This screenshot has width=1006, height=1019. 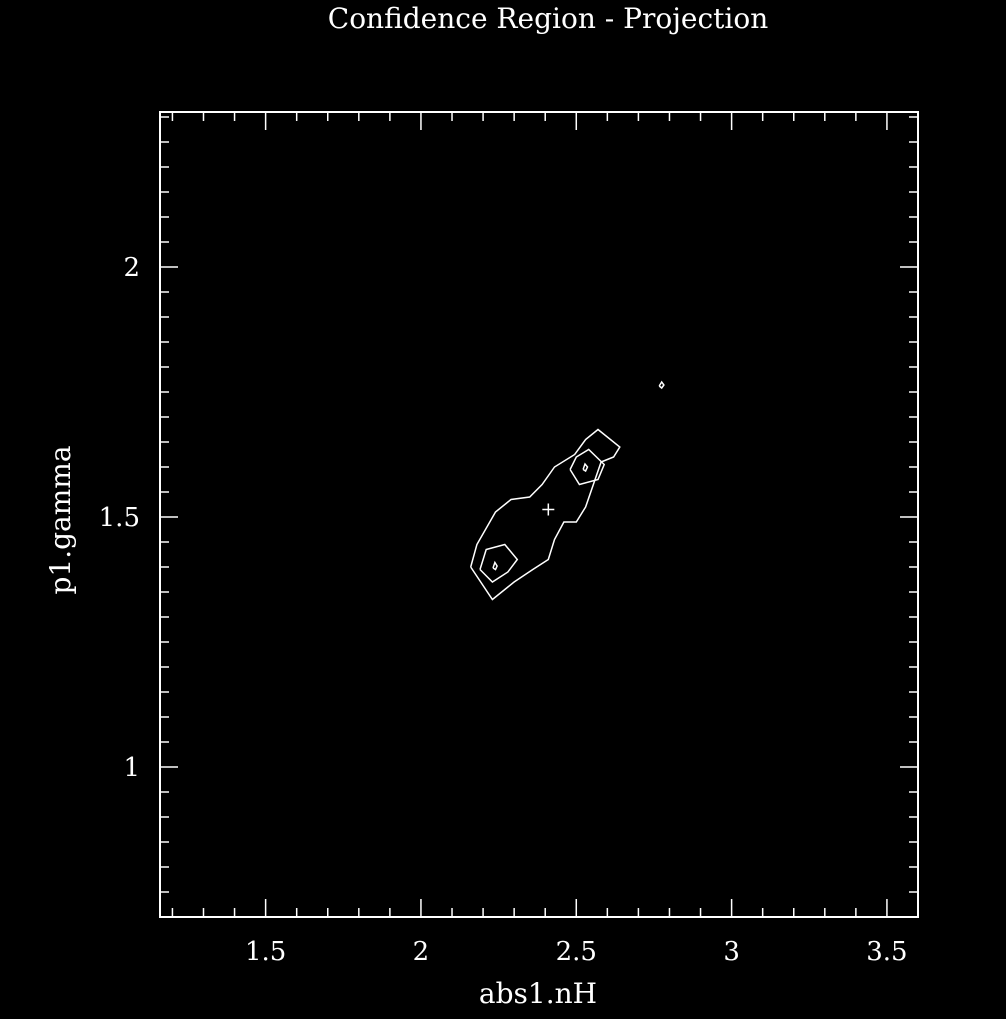 I want to click on x-tick-label: 2, so click(x=421, y=952).